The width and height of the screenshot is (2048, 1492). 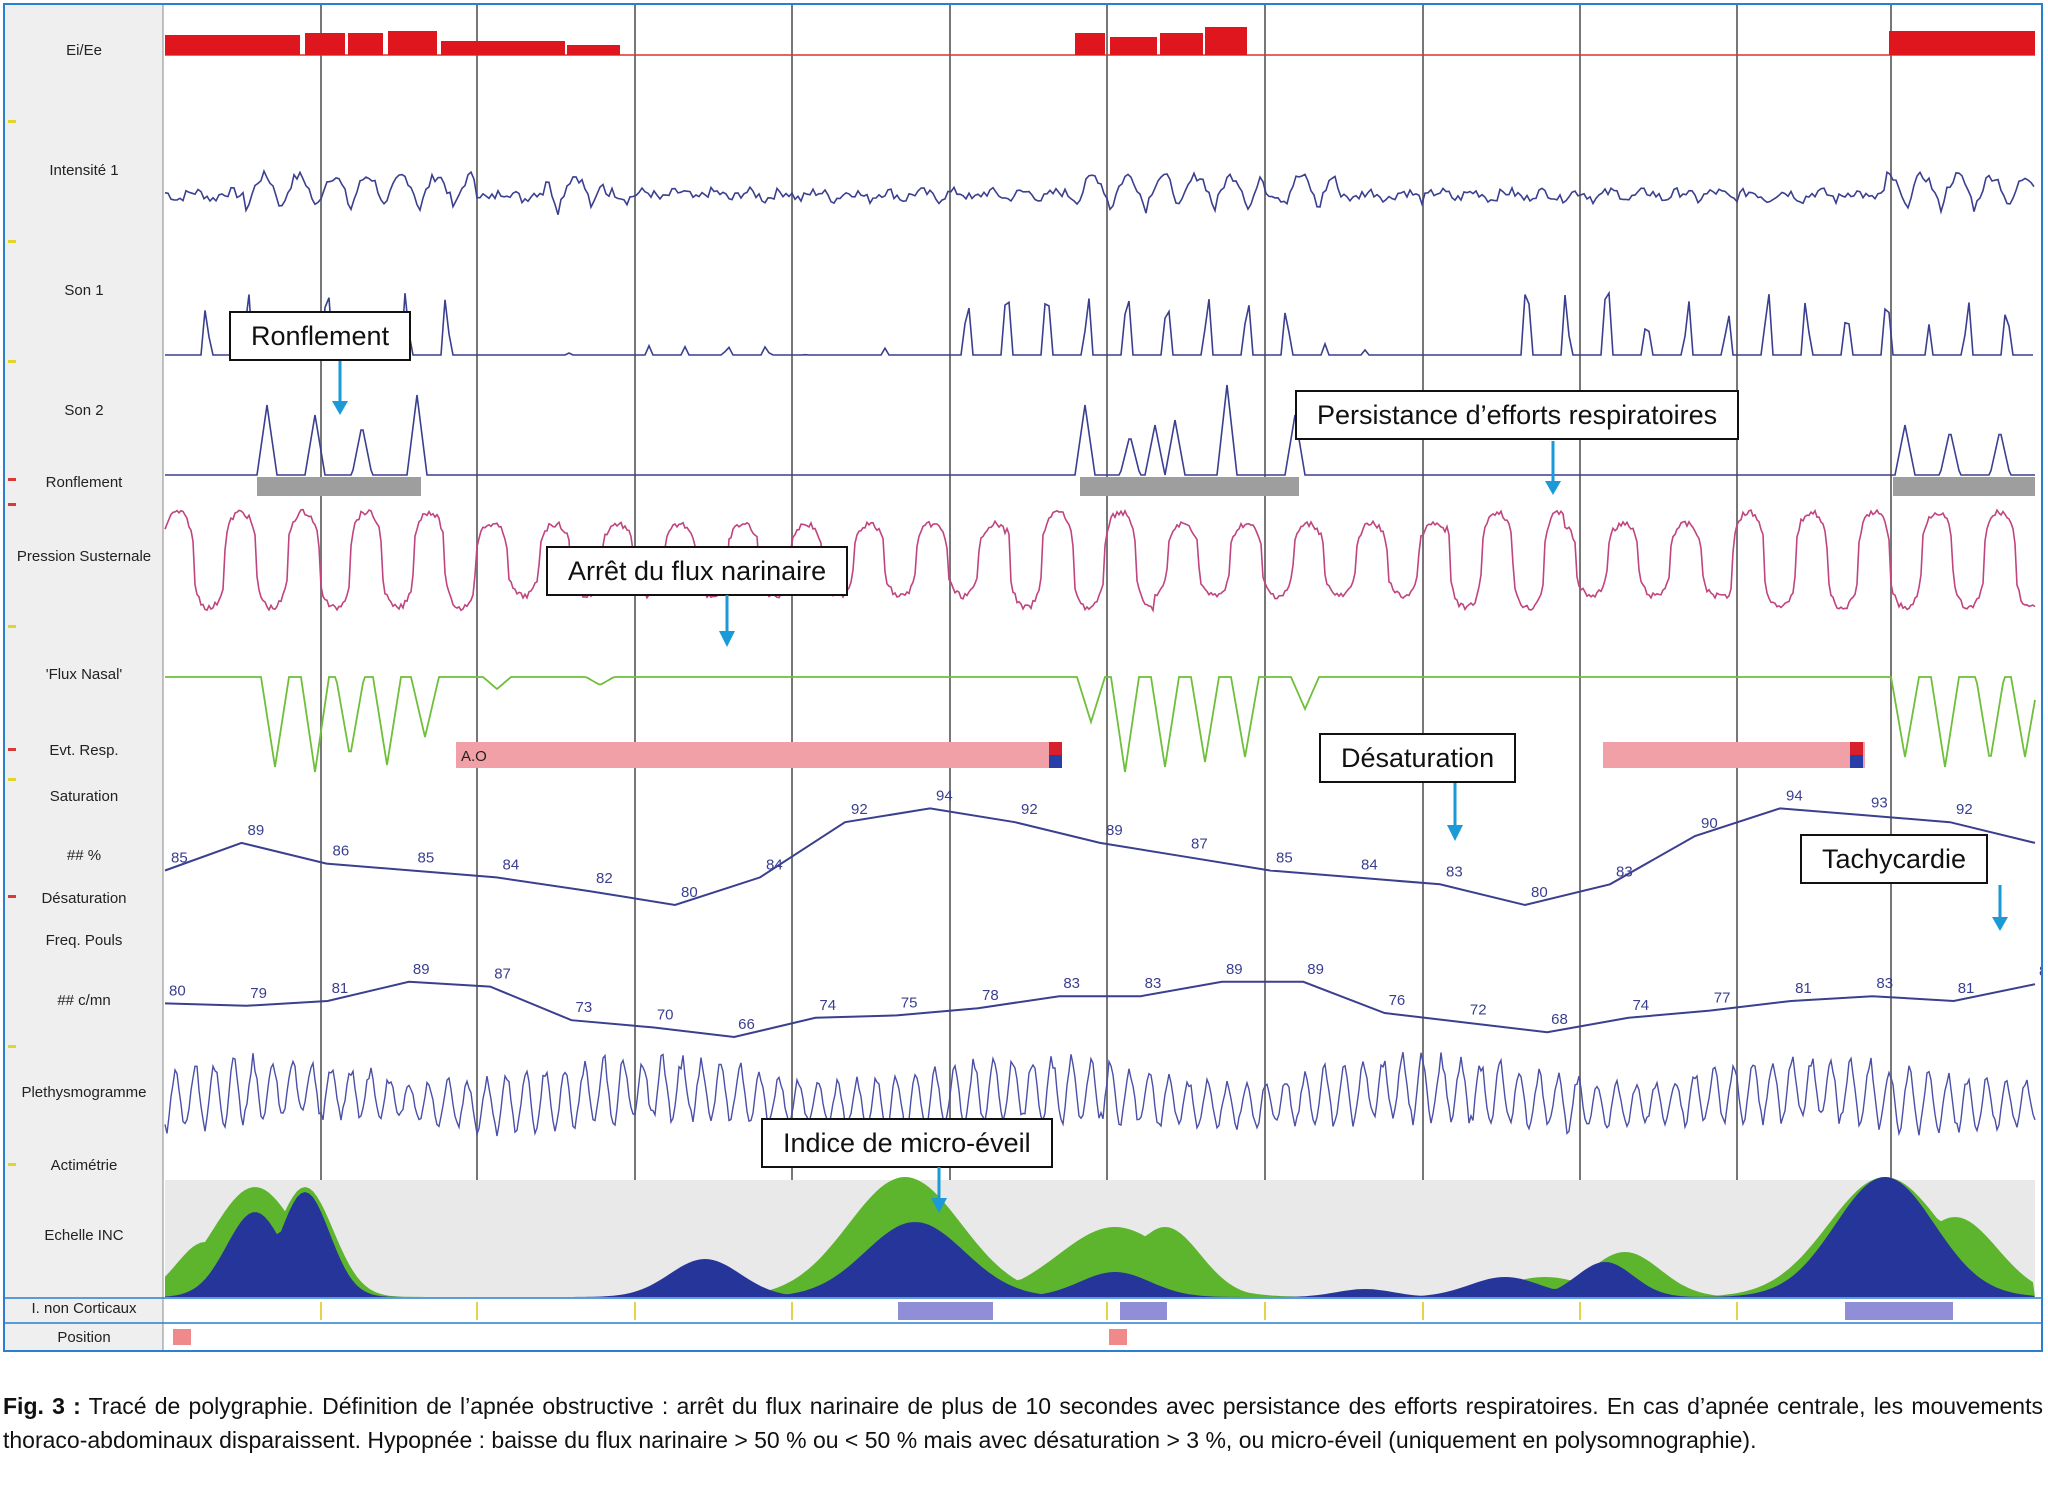 I want to click on saturation-label: 82, so click(x=604, y=878).